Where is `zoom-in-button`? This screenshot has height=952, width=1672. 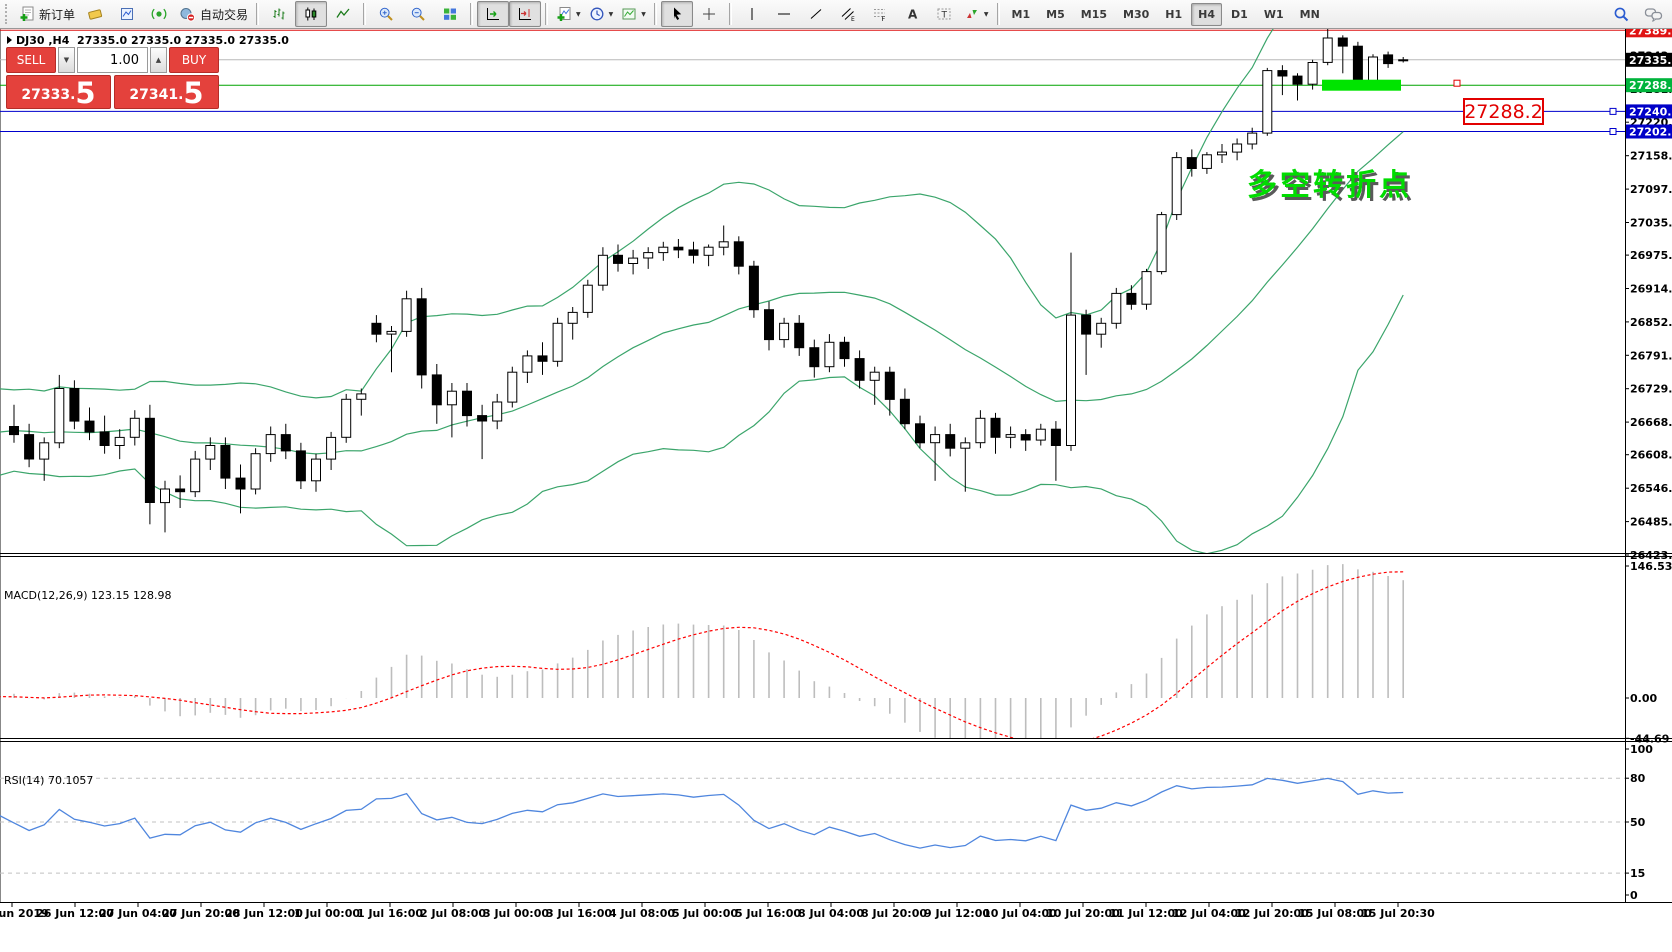 zoom-in-button is located at coordinates (386, 14).